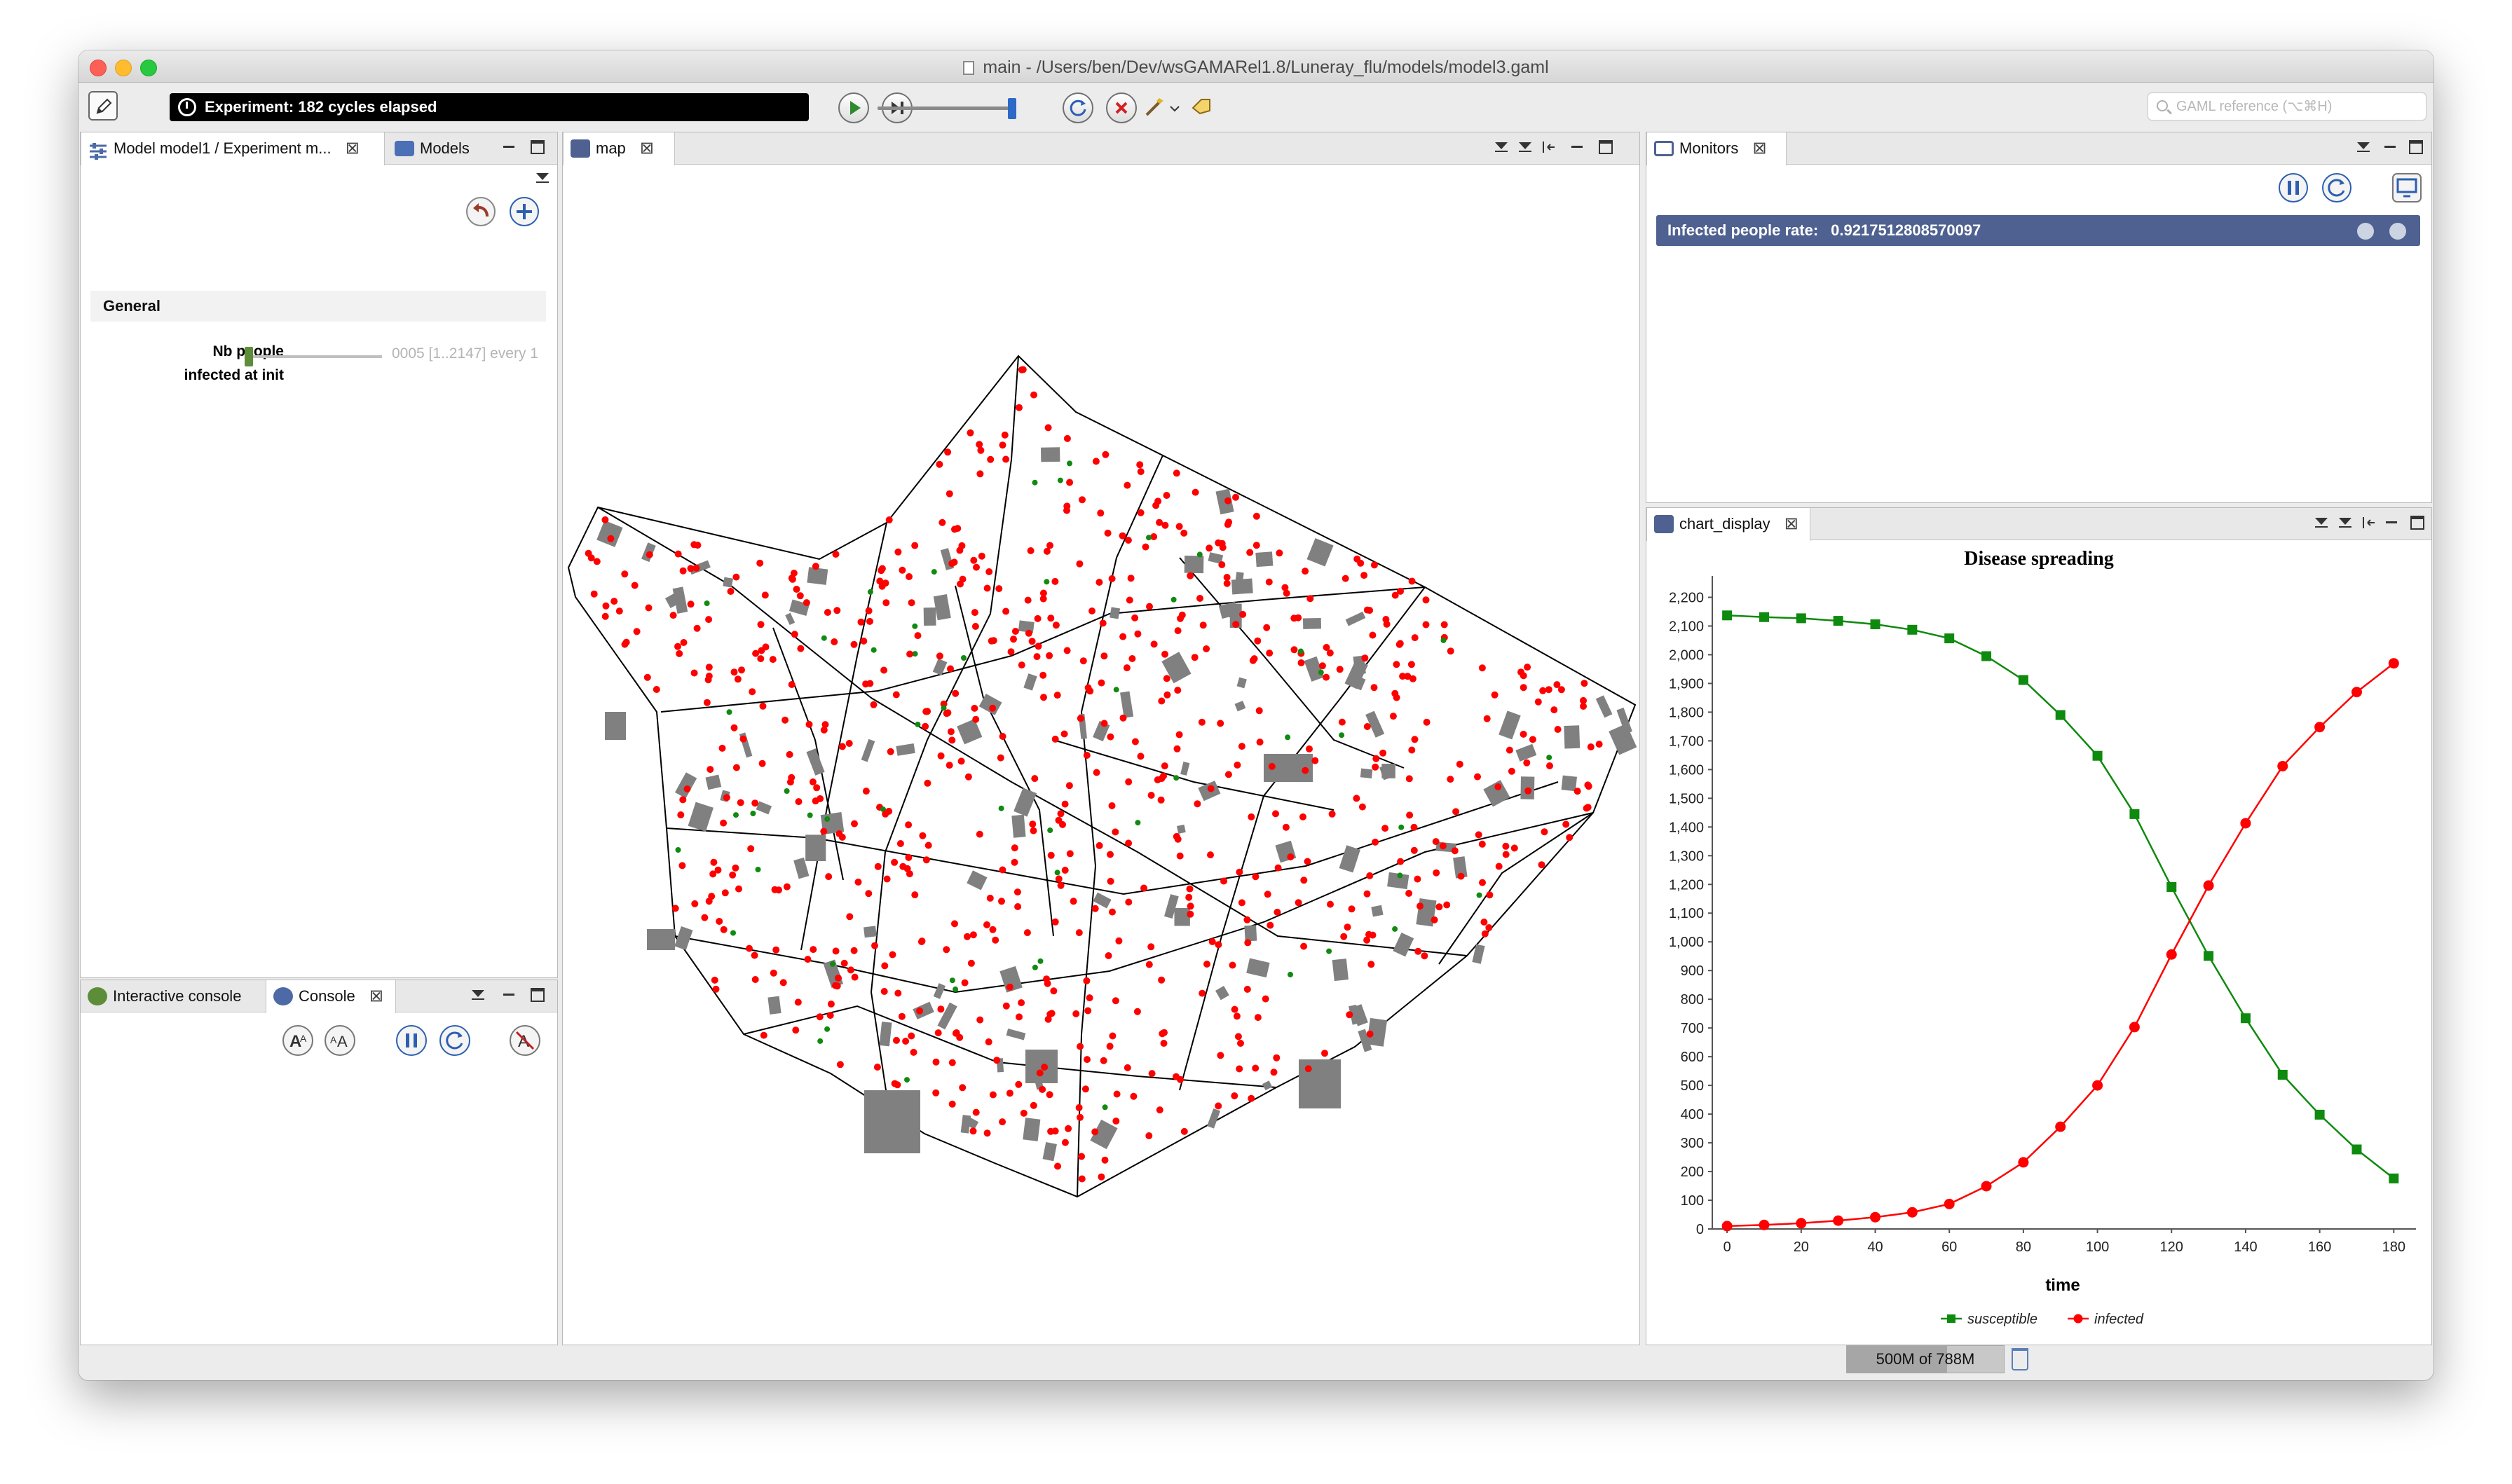  I want to click on tab-experiment-parameters: Model model1 / Experiment m... ⊠, so click(233, 148).